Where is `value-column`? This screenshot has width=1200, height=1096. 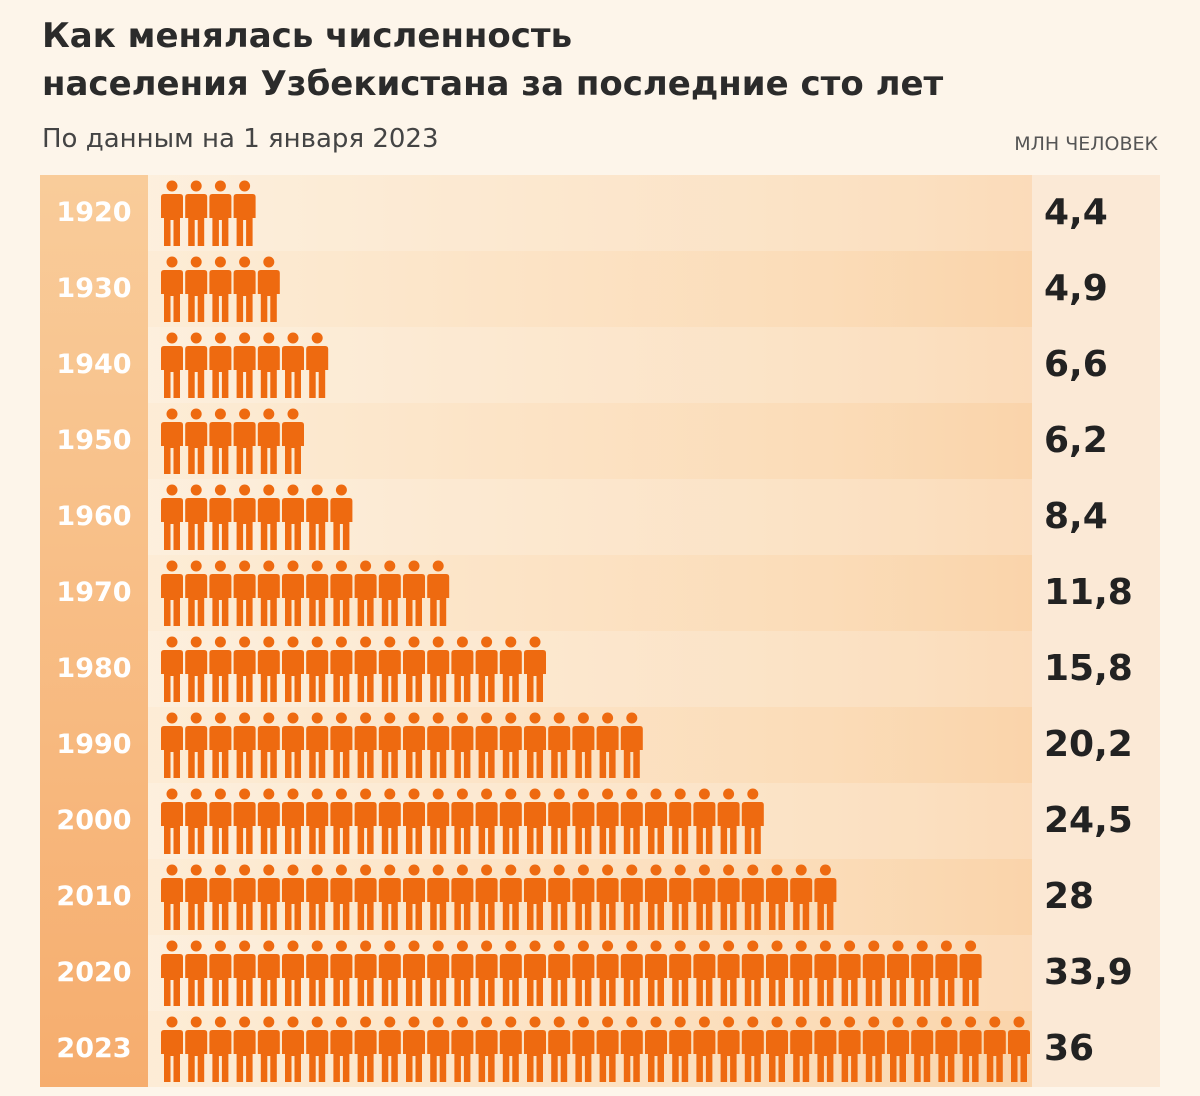 value-column is located at coordinates (1096, 631).